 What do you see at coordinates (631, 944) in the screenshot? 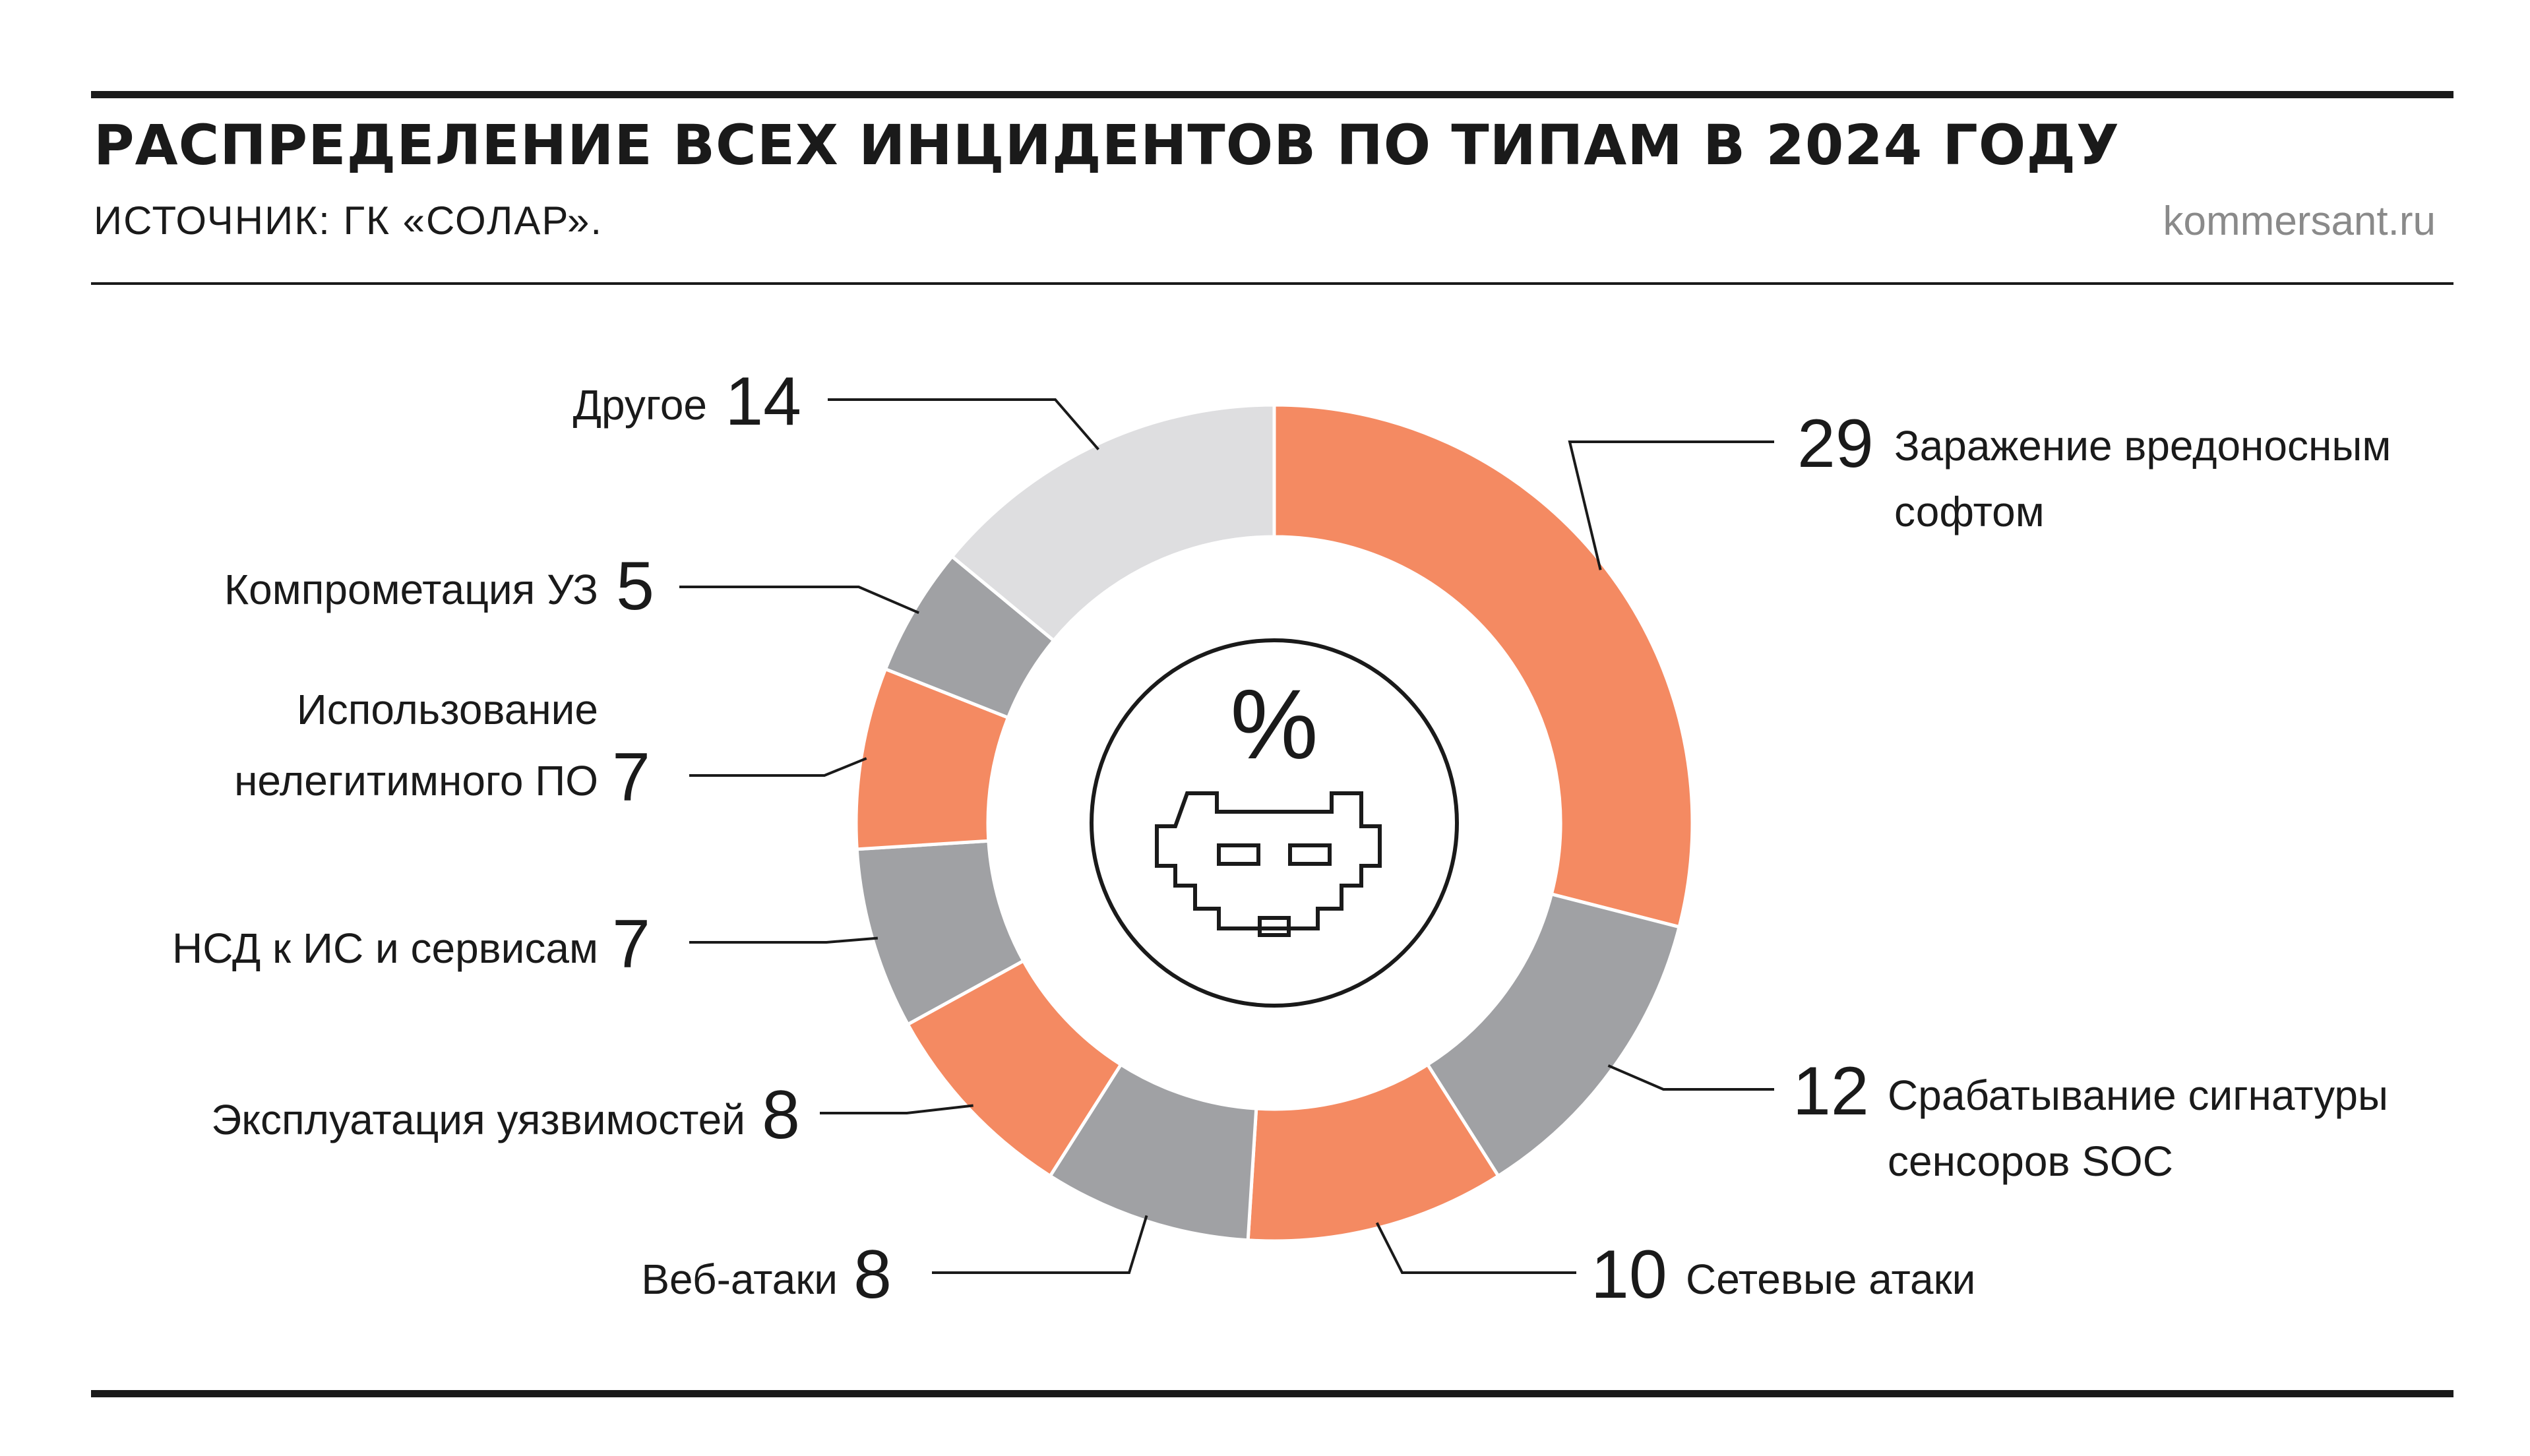
I see `slice-value-6: 7` at bounding box center [631, 944].